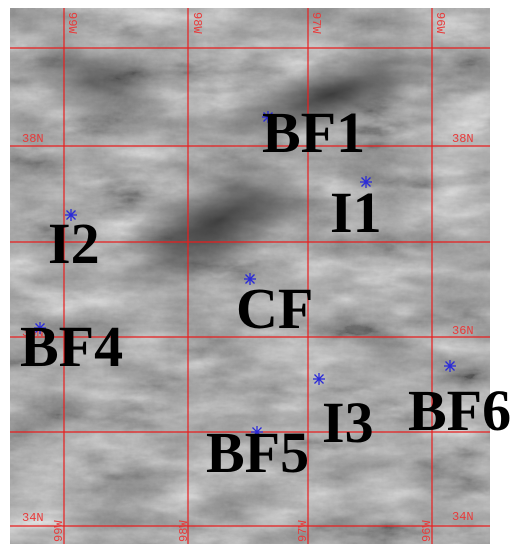 This screenshot has height=550, width=524. What do you see at coordinates (257, 452) in the screenshot?
I see `site-label-bf5: BF5` at bounding box center [257, 452].